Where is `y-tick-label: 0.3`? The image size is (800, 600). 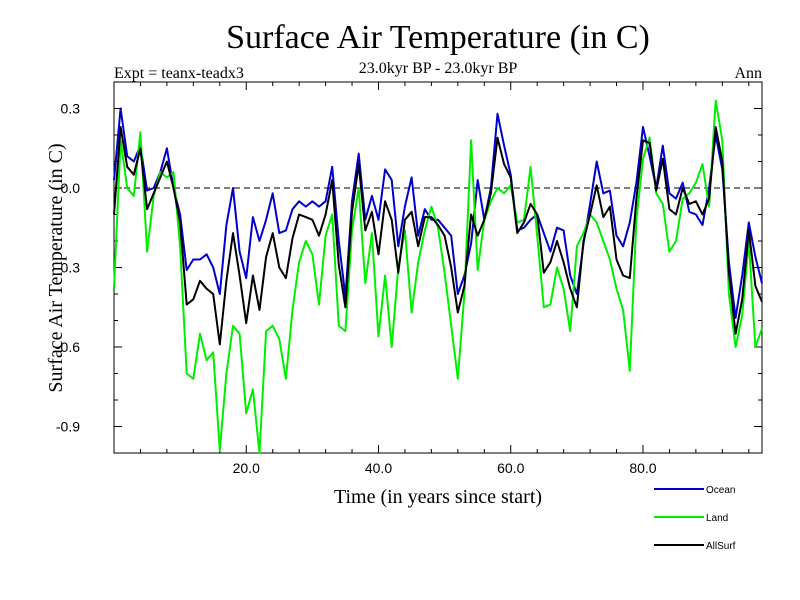
y-tick-label: 0.3 is located at coordinates (71, 109).